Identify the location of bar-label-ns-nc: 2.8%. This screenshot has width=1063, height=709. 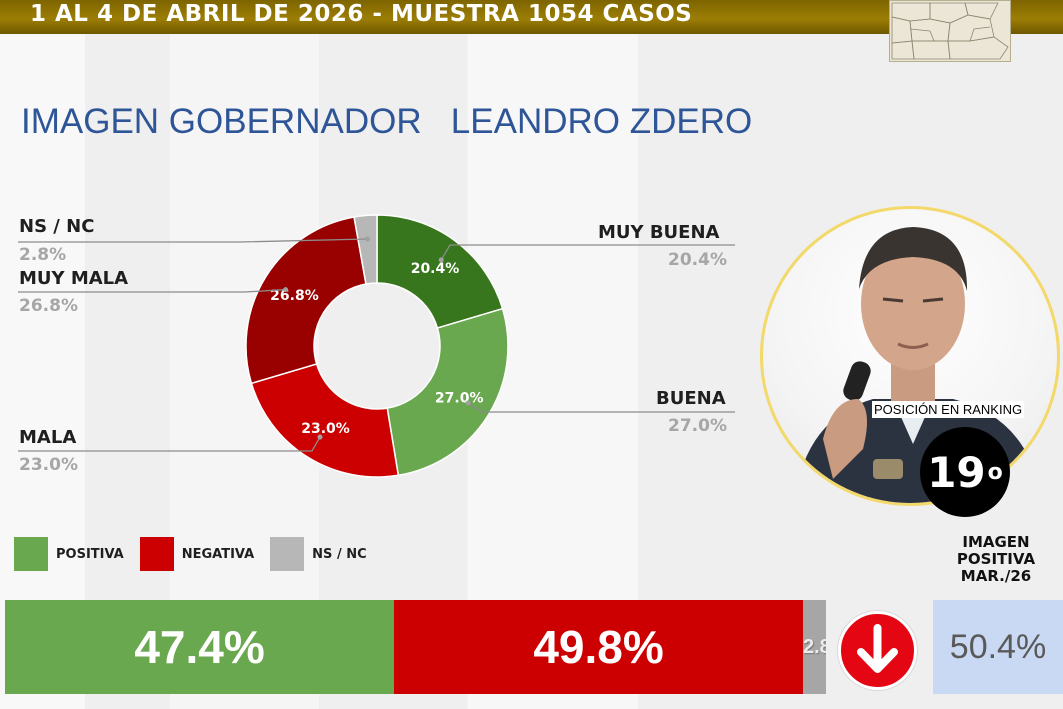
(814, 646).